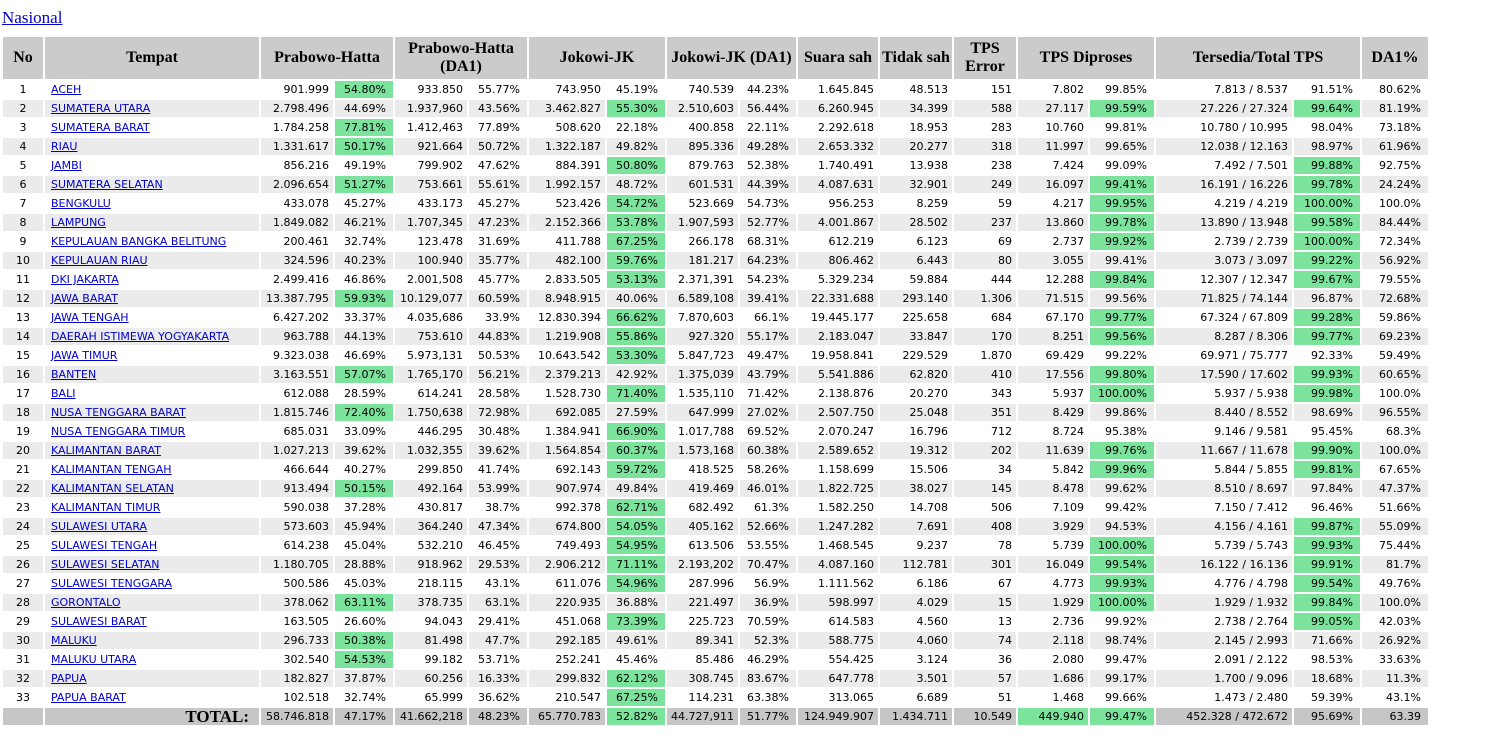 The width and height of the screenshot is (1489, 753). What do you see at coordinates (74, 374) in the screenshot?
I see `province-link: BANTEN` at bounding box center [74, 374].